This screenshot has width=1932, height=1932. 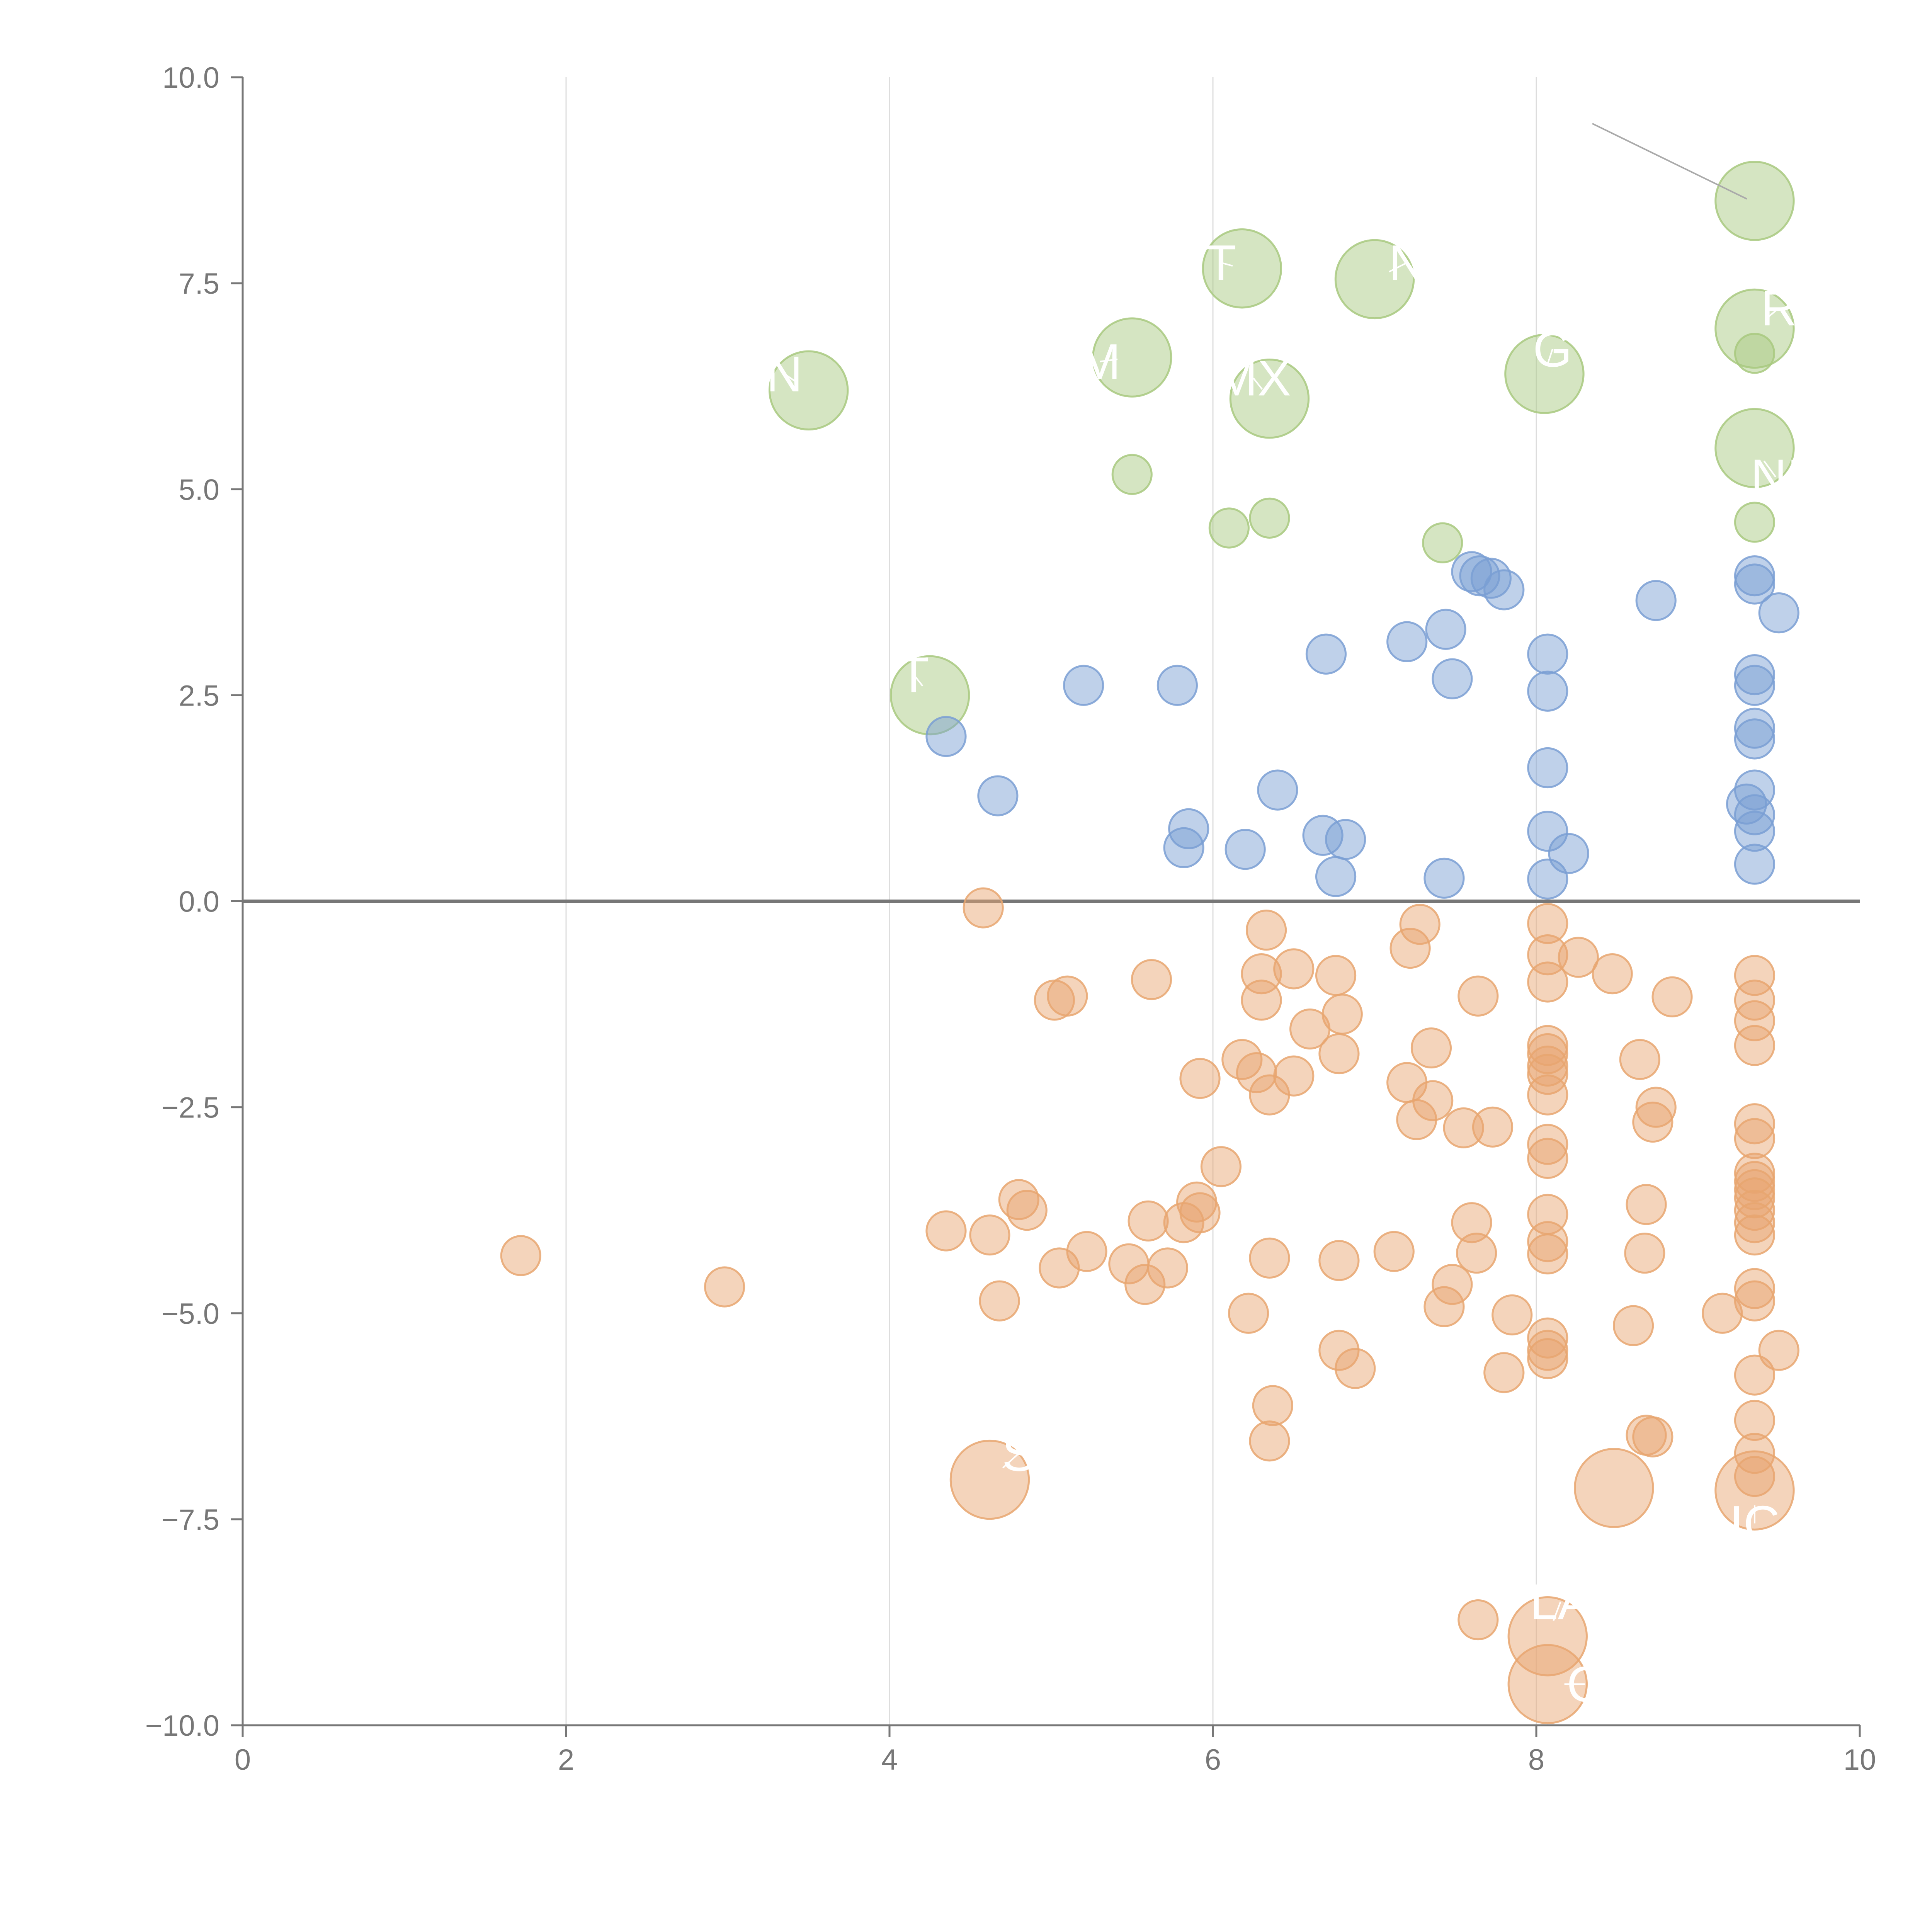 What do you see at coordinates (1213, 1759) in the screenshot?
I see `x-tick-label: 6` at bounding box center [1213, 1759].